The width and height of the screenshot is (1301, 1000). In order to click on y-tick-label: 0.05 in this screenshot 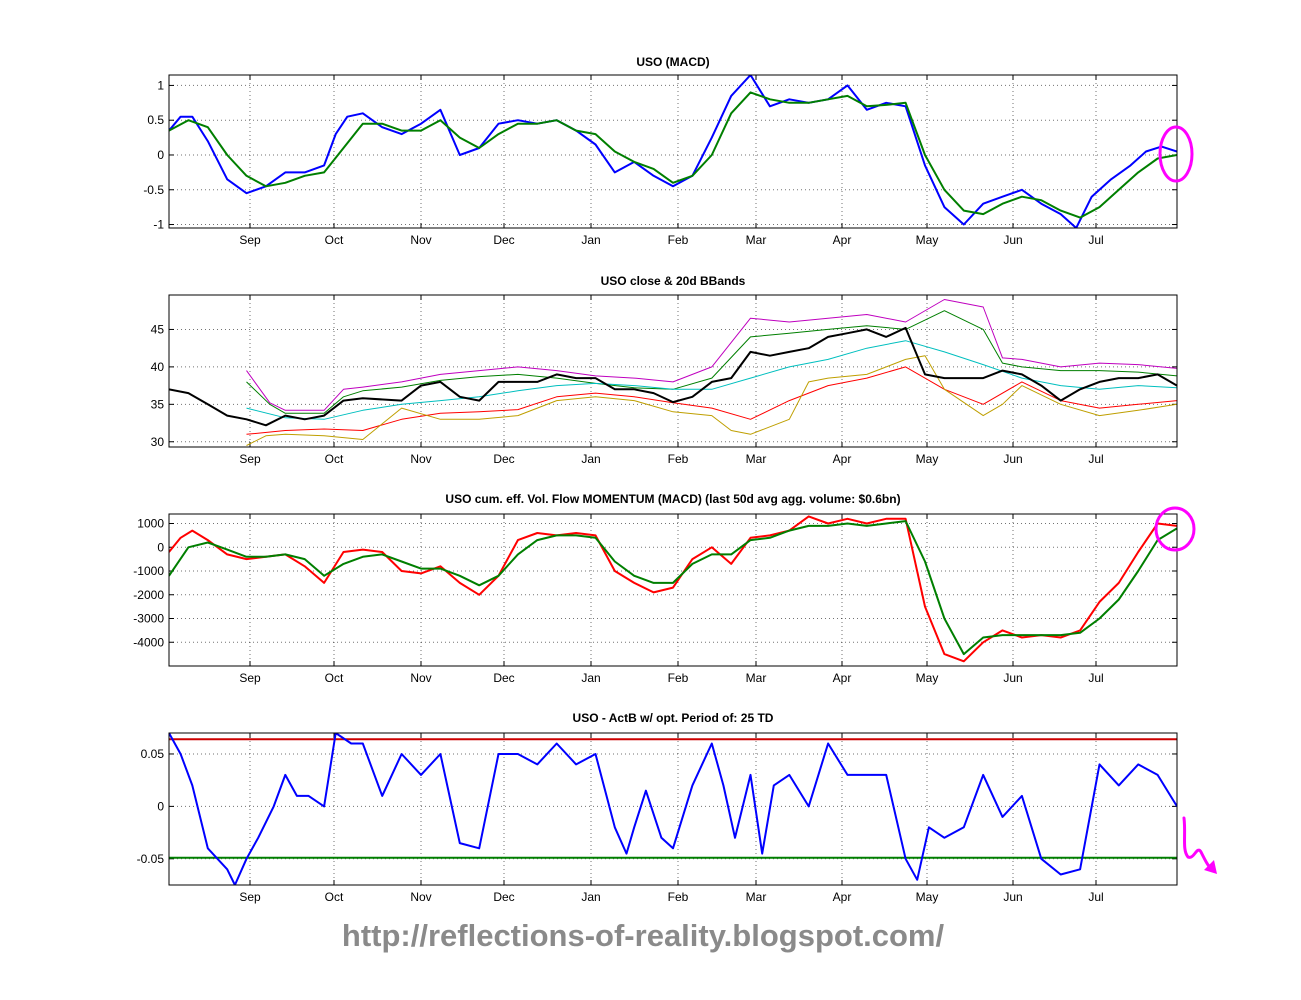, I will do `click(153, 754)`.